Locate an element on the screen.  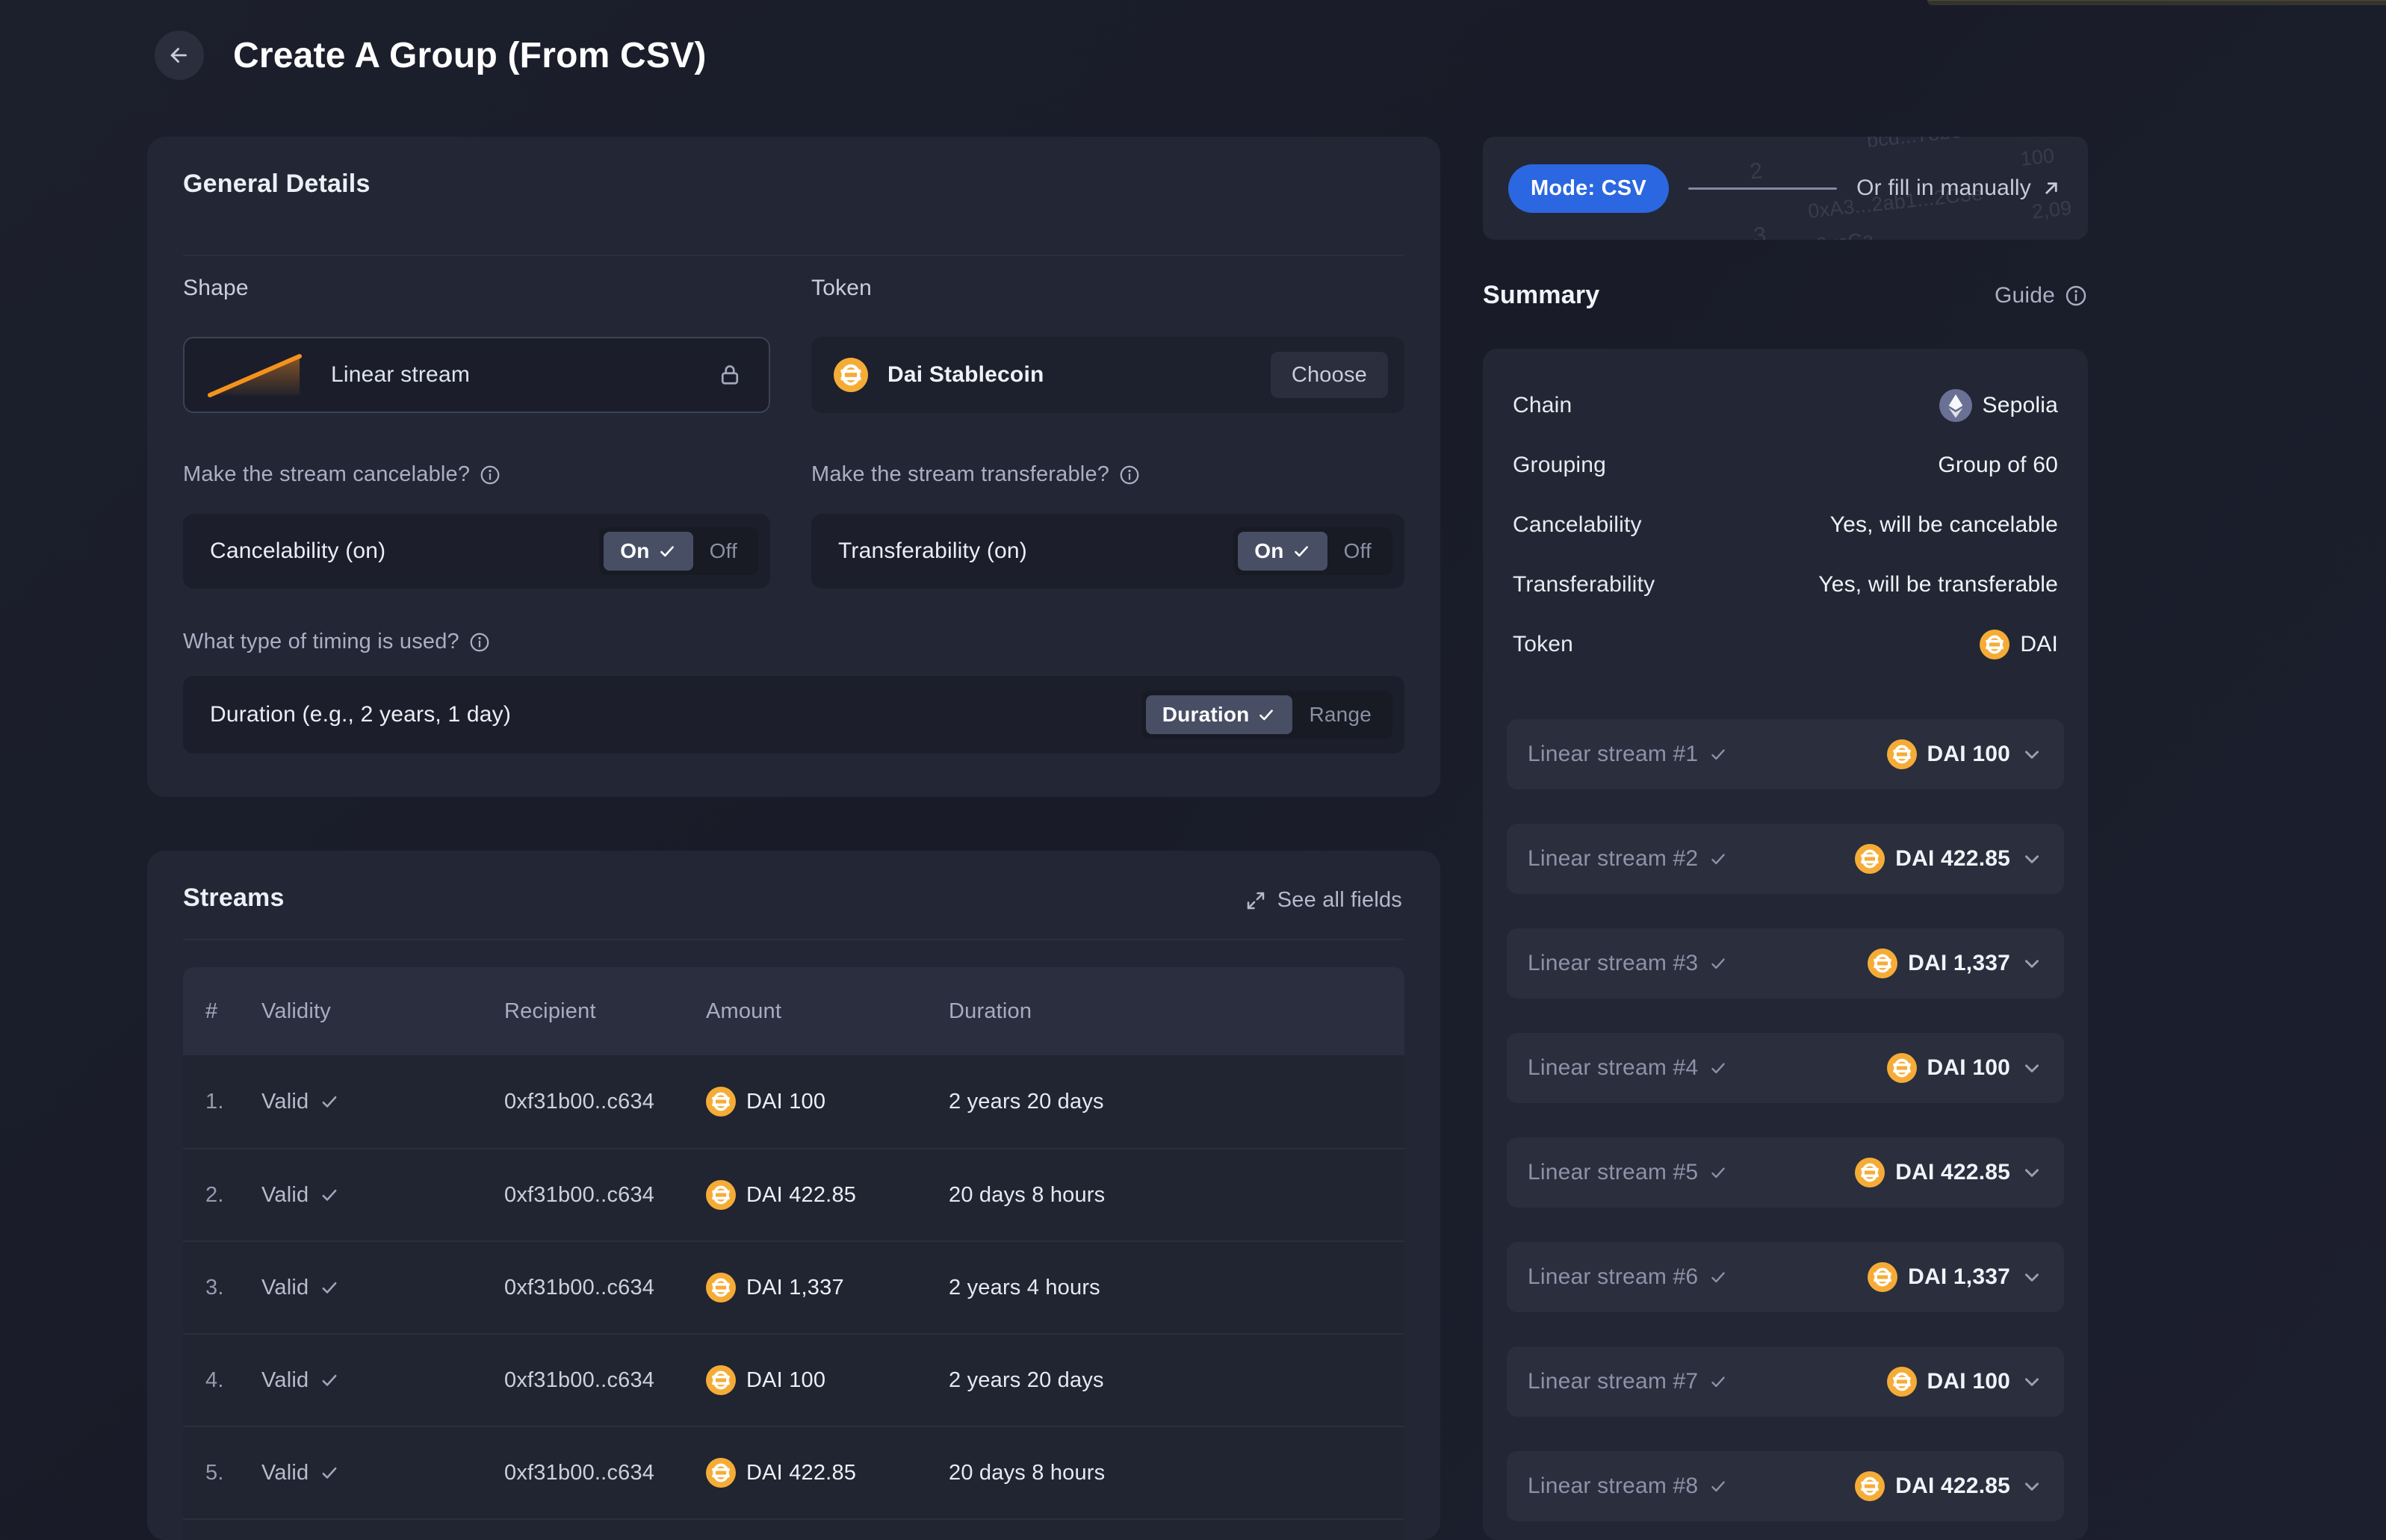
row-index: 1. is located at coordinates (214, 1101).